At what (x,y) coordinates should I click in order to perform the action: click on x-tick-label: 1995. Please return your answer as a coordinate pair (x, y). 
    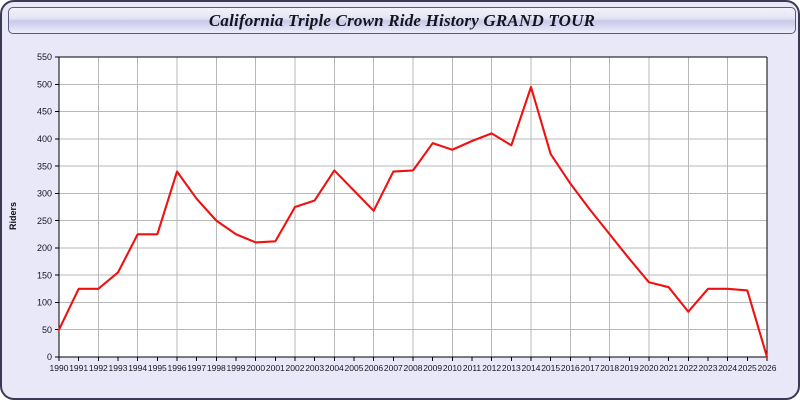
    Looking at the image, I should click on (157, 368).